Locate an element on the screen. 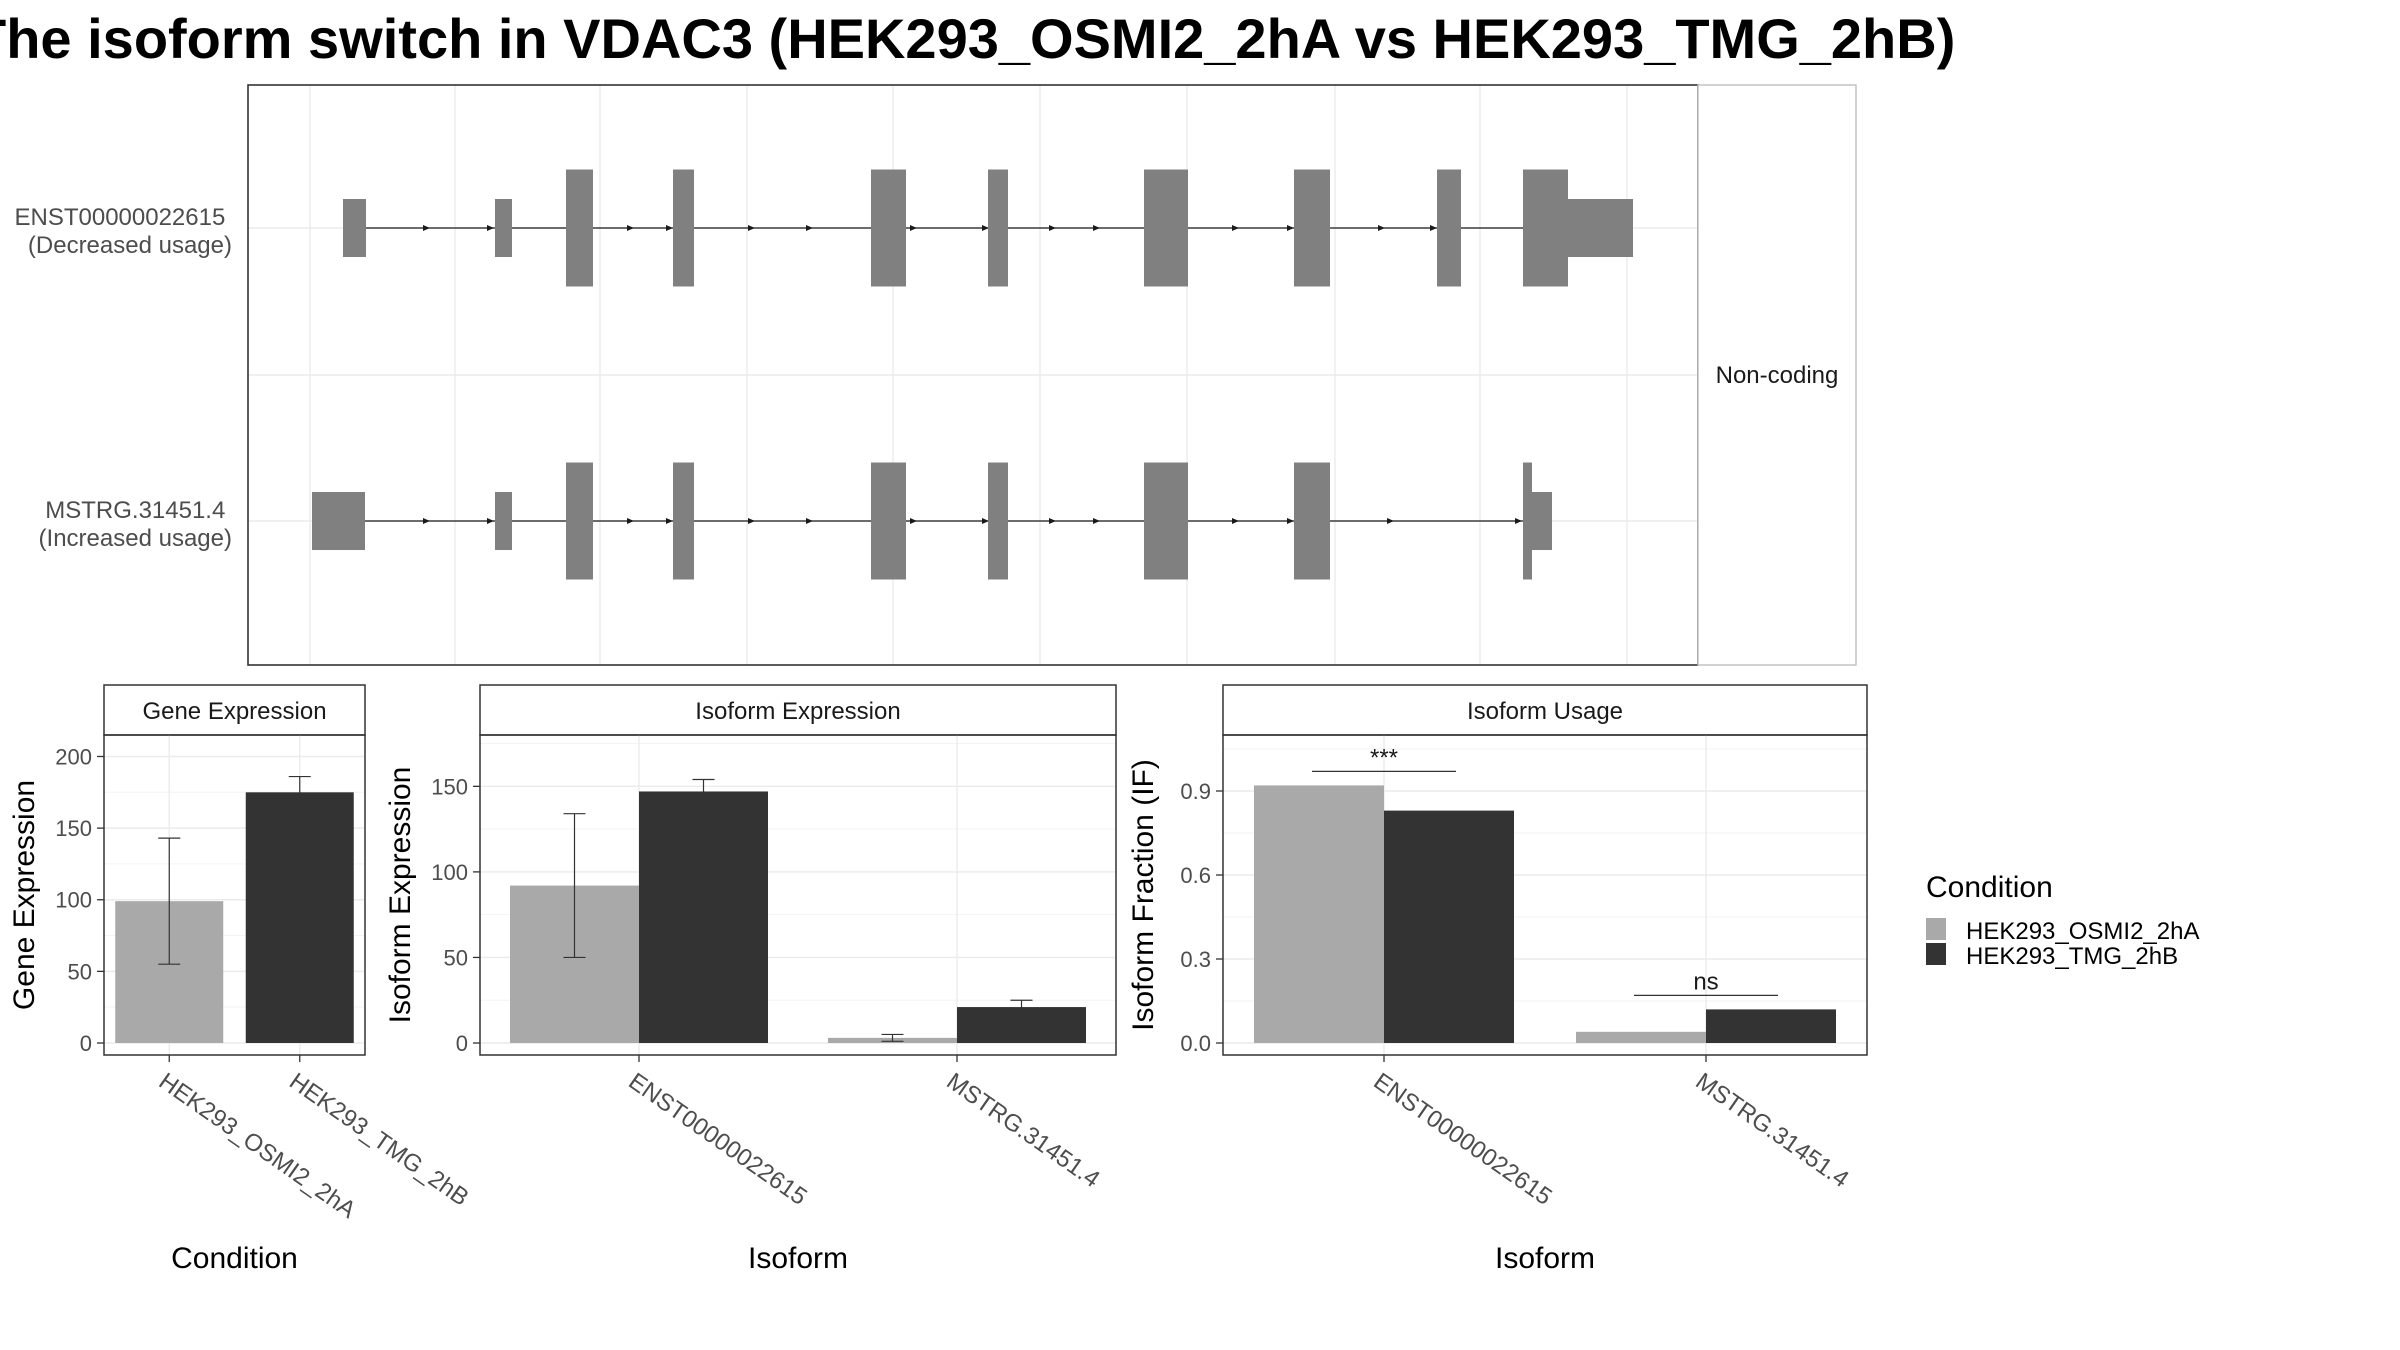 This screenshot has width=2400, height=1350. chart-strip-label: Isoform Expression is located at coordinates (797, 711).